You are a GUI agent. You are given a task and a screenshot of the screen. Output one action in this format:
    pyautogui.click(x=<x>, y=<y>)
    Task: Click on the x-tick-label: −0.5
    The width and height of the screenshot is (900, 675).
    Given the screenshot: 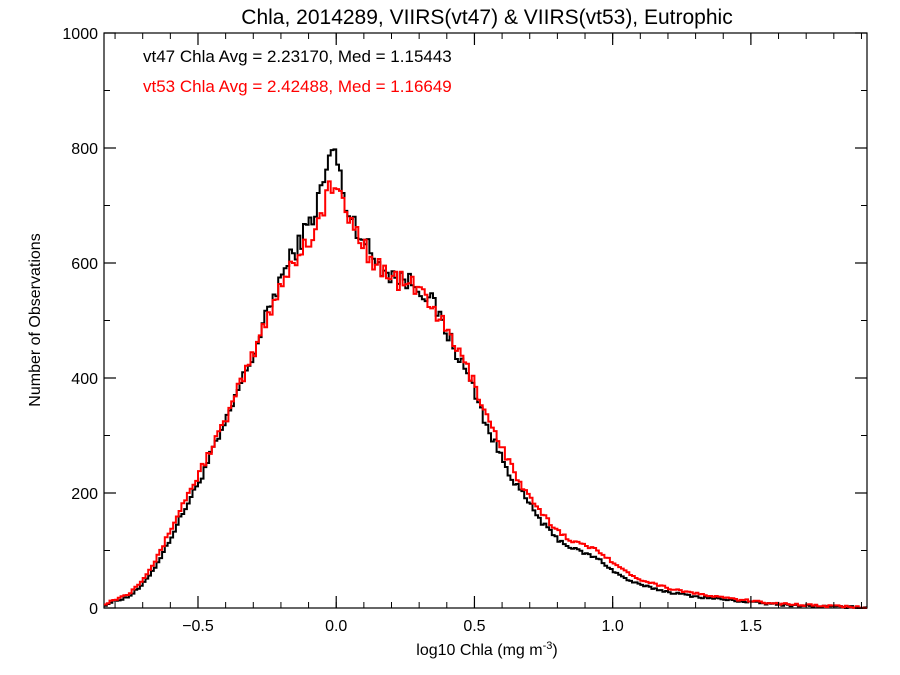 What is the action you would take?
    pyautogui.click(x=198, y=626)
    